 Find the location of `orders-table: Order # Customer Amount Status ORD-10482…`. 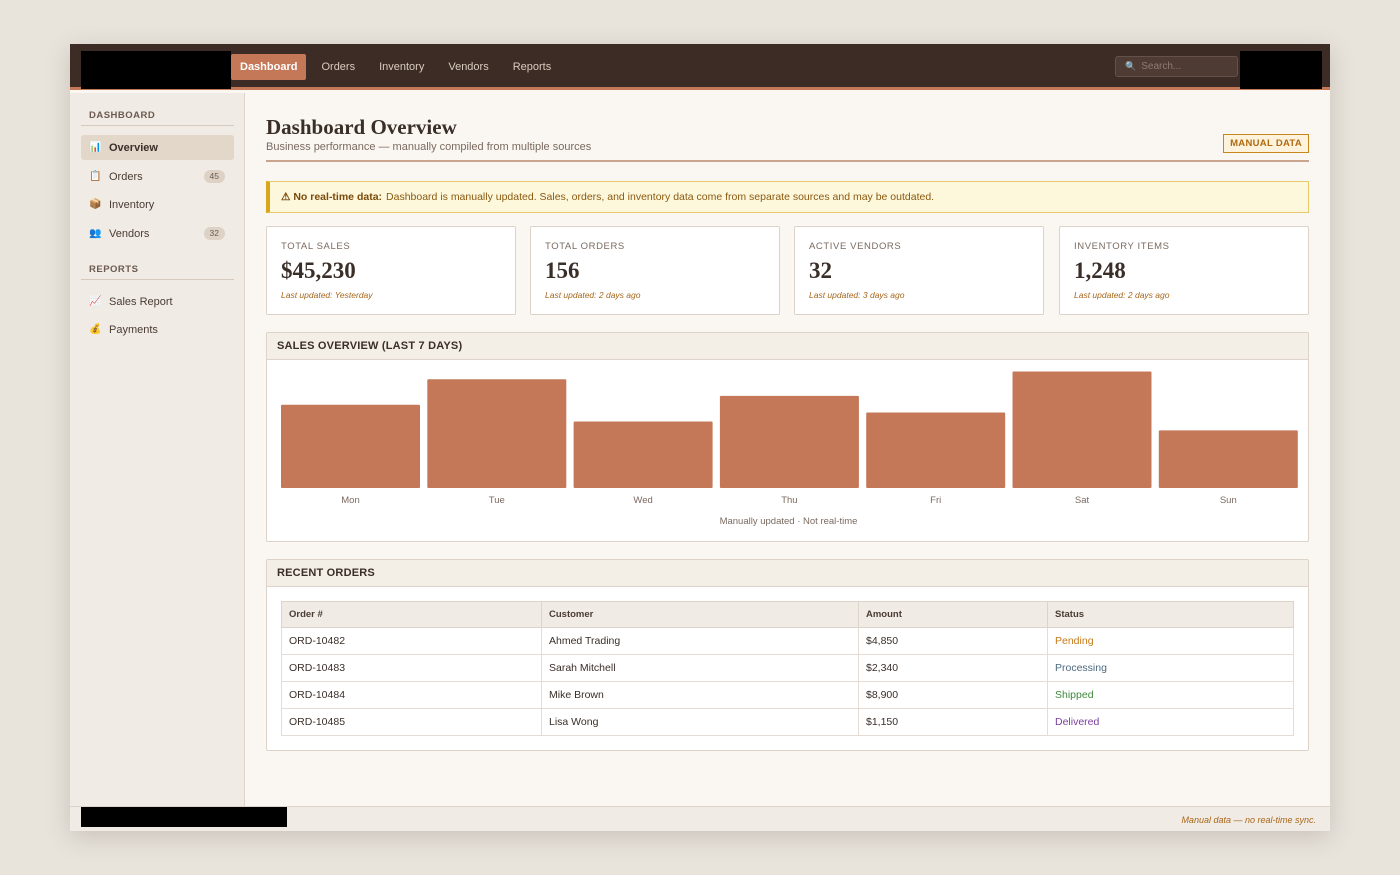

orders-table: Order # Customer Amount Status ORD-10482… is located at coordinates (787, 668).